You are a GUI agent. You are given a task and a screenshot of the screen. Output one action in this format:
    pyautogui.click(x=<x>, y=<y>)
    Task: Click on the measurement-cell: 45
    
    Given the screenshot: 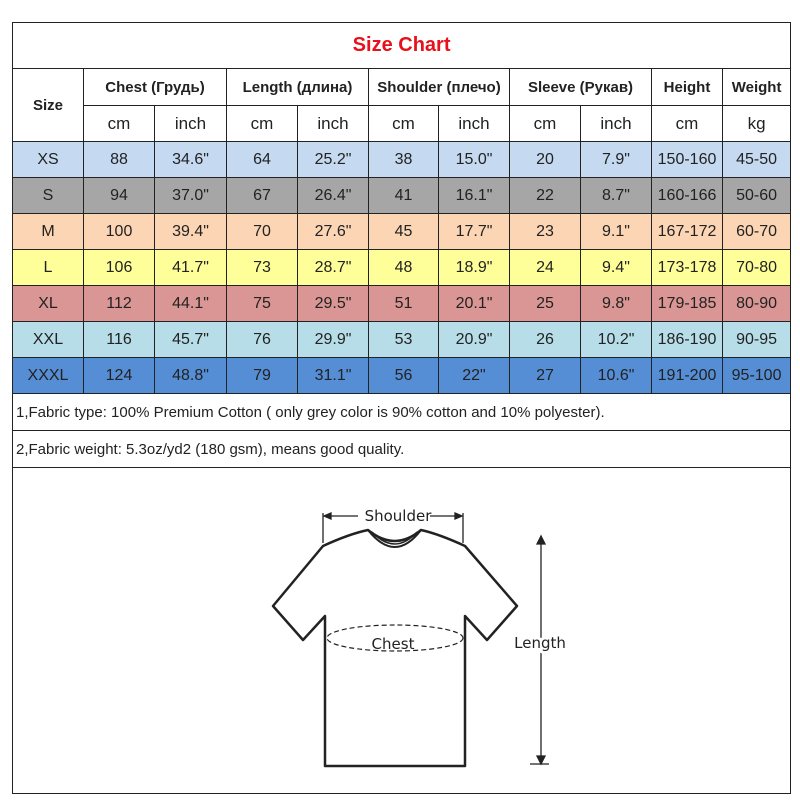 What is the action you would take?
    pyautogui.click(x=403, y=231)
    